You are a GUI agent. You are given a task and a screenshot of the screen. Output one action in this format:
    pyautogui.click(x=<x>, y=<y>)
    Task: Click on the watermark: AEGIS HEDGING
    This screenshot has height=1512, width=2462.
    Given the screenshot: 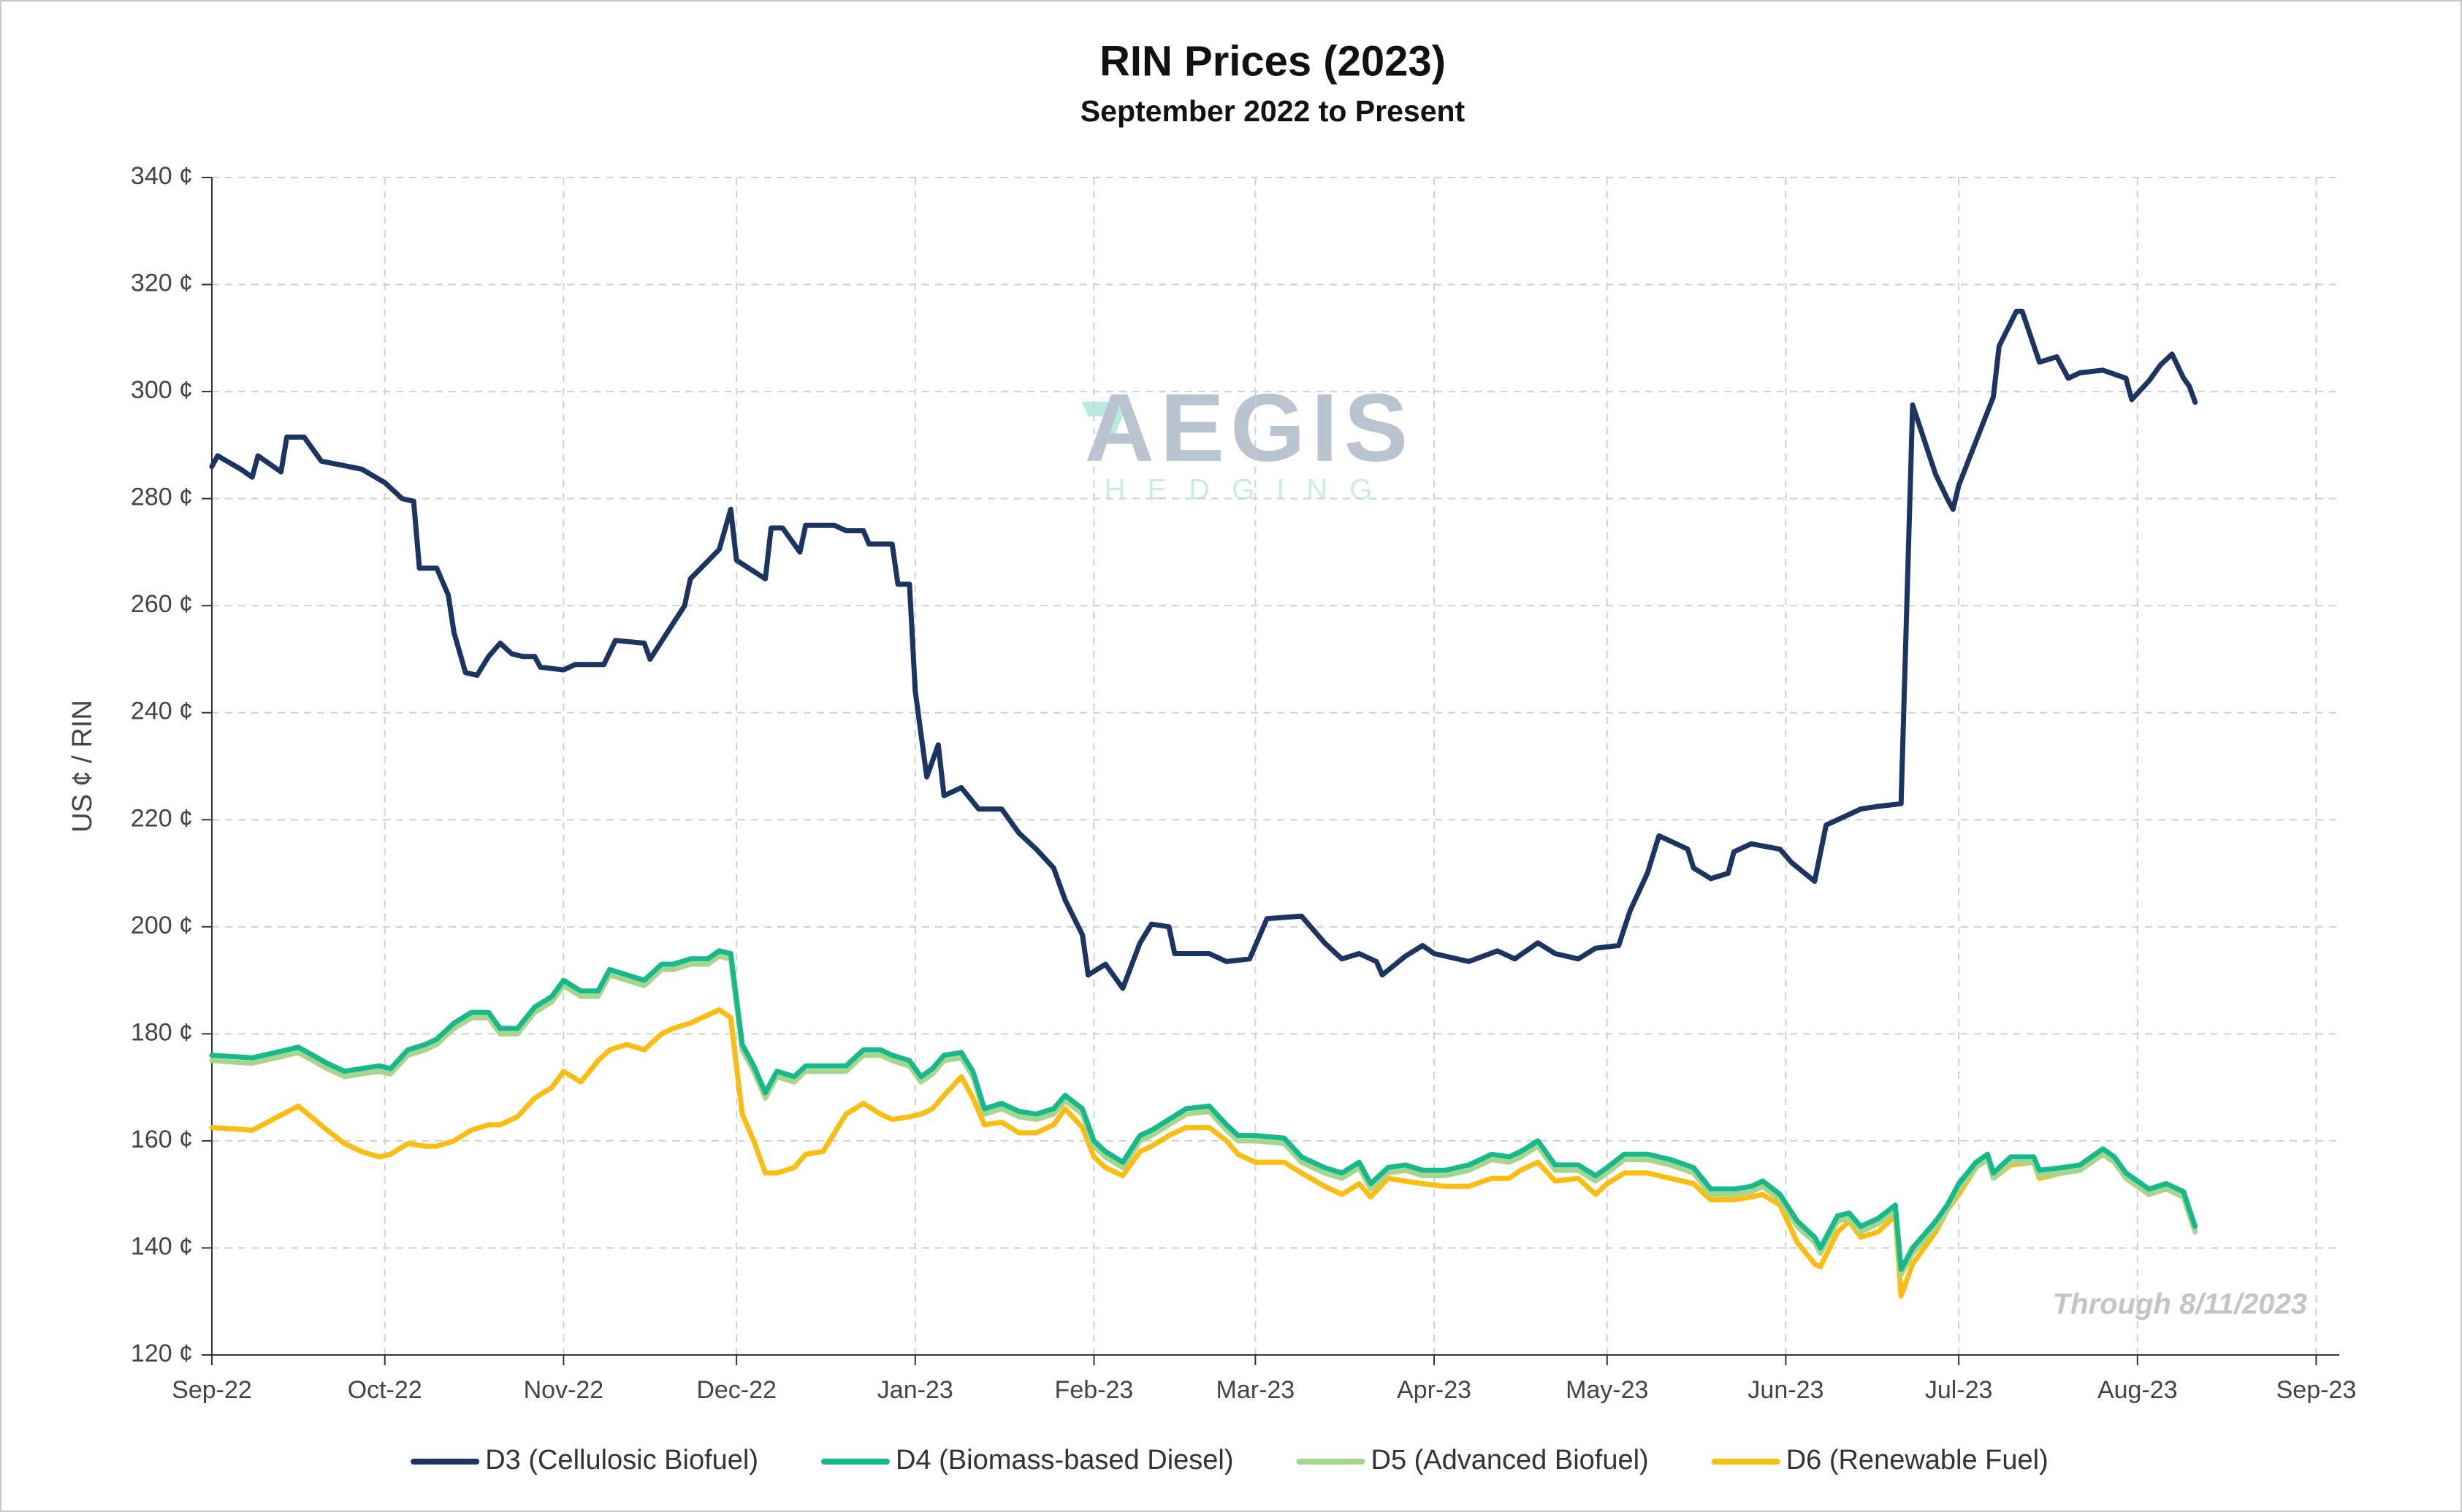 What is the action you would take?
    pyautogui.click(x=1247, y=440)
    